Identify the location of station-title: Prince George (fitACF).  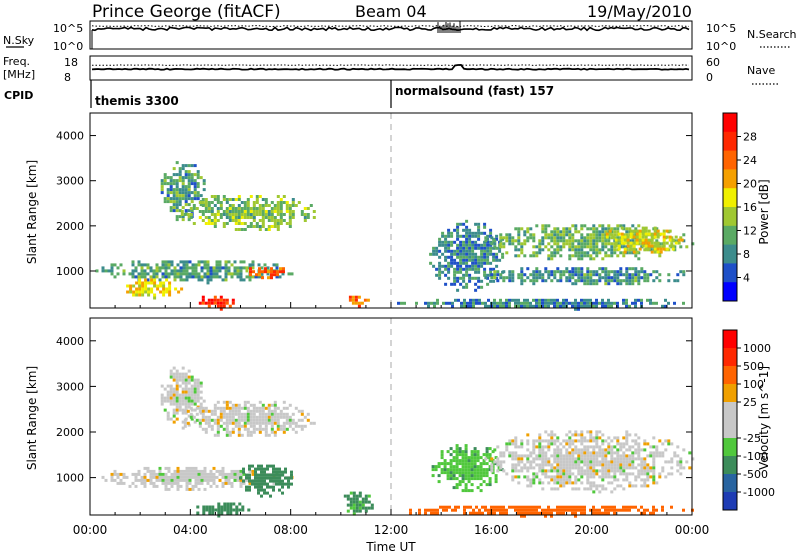
(186, 12).